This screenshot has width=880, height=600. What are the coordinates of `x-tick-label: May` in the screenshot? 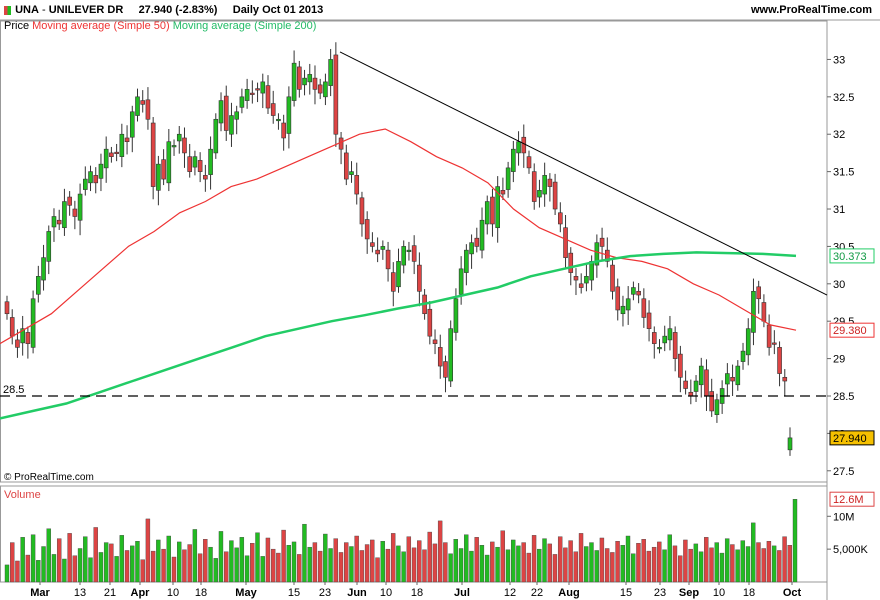 It's located at (246, 593).